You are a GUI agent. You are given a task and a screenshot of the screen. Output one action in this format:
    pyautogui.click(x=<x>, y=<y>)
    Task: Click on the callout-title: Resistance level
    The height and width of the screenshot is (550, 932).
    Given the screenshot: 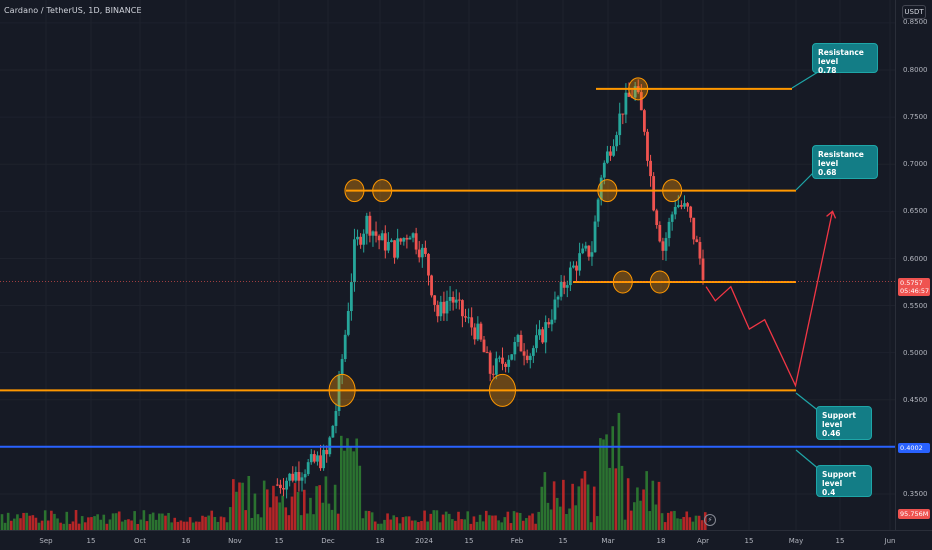 What is the action you would take?
    pyautogui.click(x=841, y=57)
    